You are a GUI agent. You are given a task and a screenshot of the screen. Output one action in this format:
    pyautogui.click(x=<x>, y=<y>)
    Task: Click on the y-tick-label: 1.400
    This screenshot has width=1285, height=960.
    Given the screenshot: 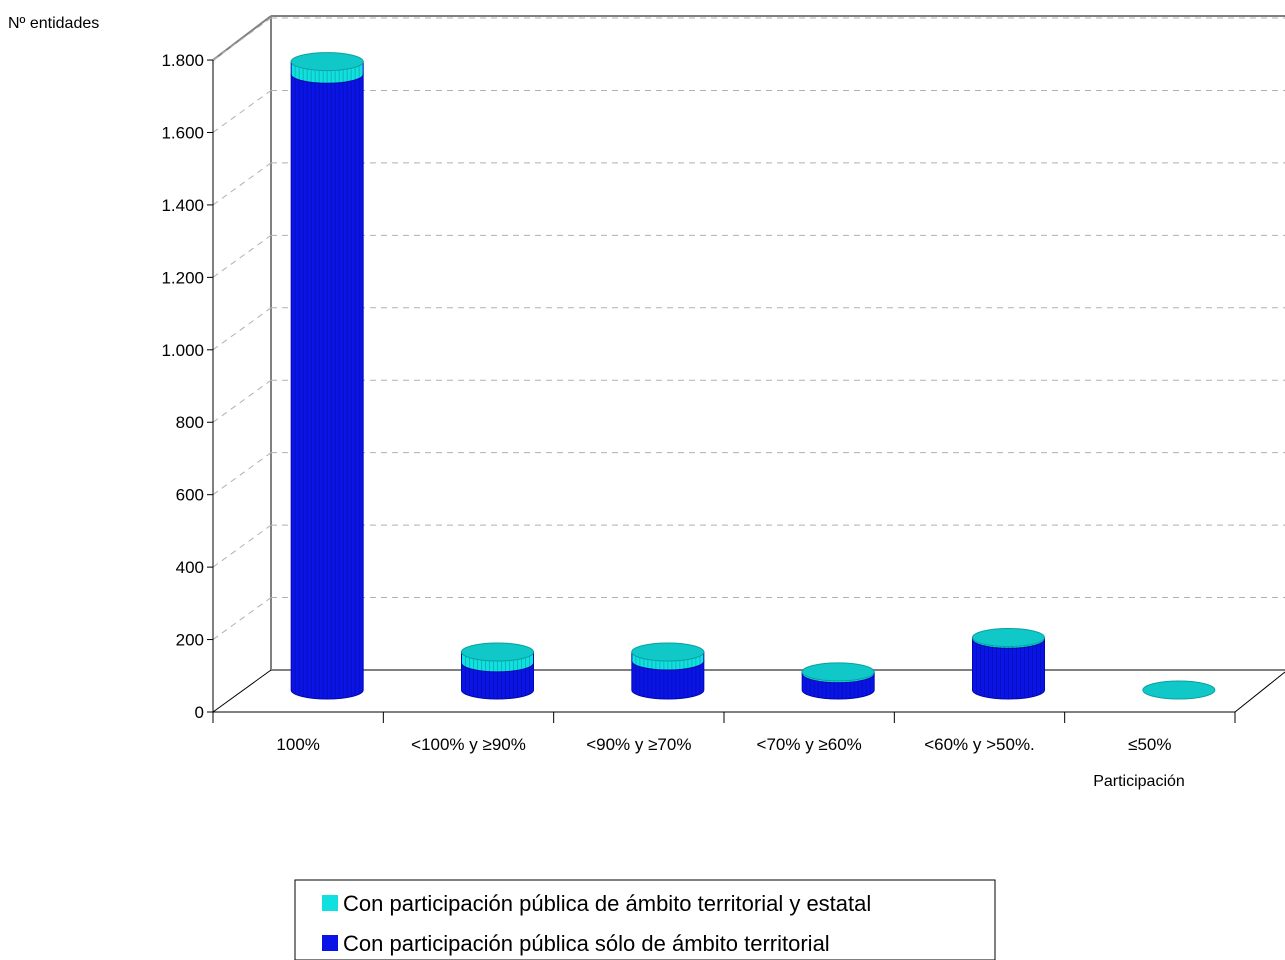 What is the action you would take?
    pyautogui.click(x=182, y=205)
    